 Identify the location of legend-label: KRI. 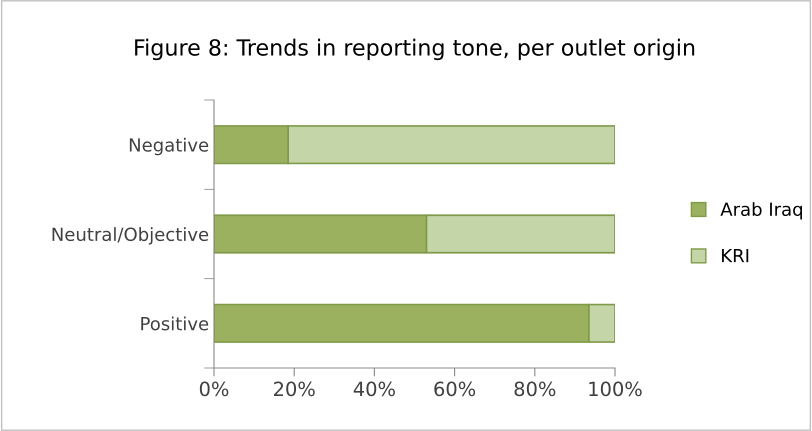
(735, 255).